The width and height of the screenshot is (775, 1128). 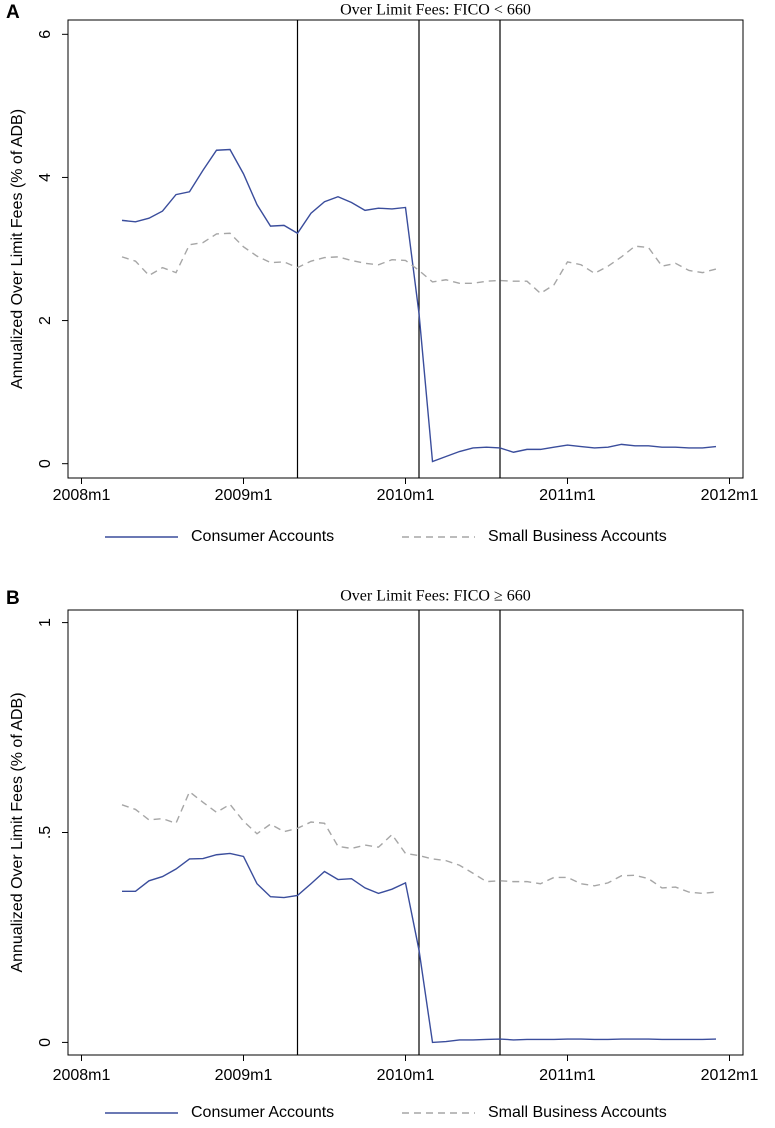 What do you see at coordinates (13, 12) in the screenshot?
I see `panel-label: A` at bounding box center [13, 12].